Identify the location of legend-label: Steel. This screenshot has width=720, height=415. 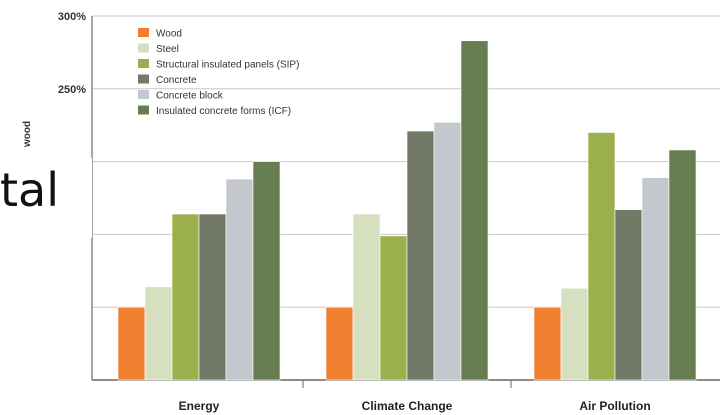
(167, 49).